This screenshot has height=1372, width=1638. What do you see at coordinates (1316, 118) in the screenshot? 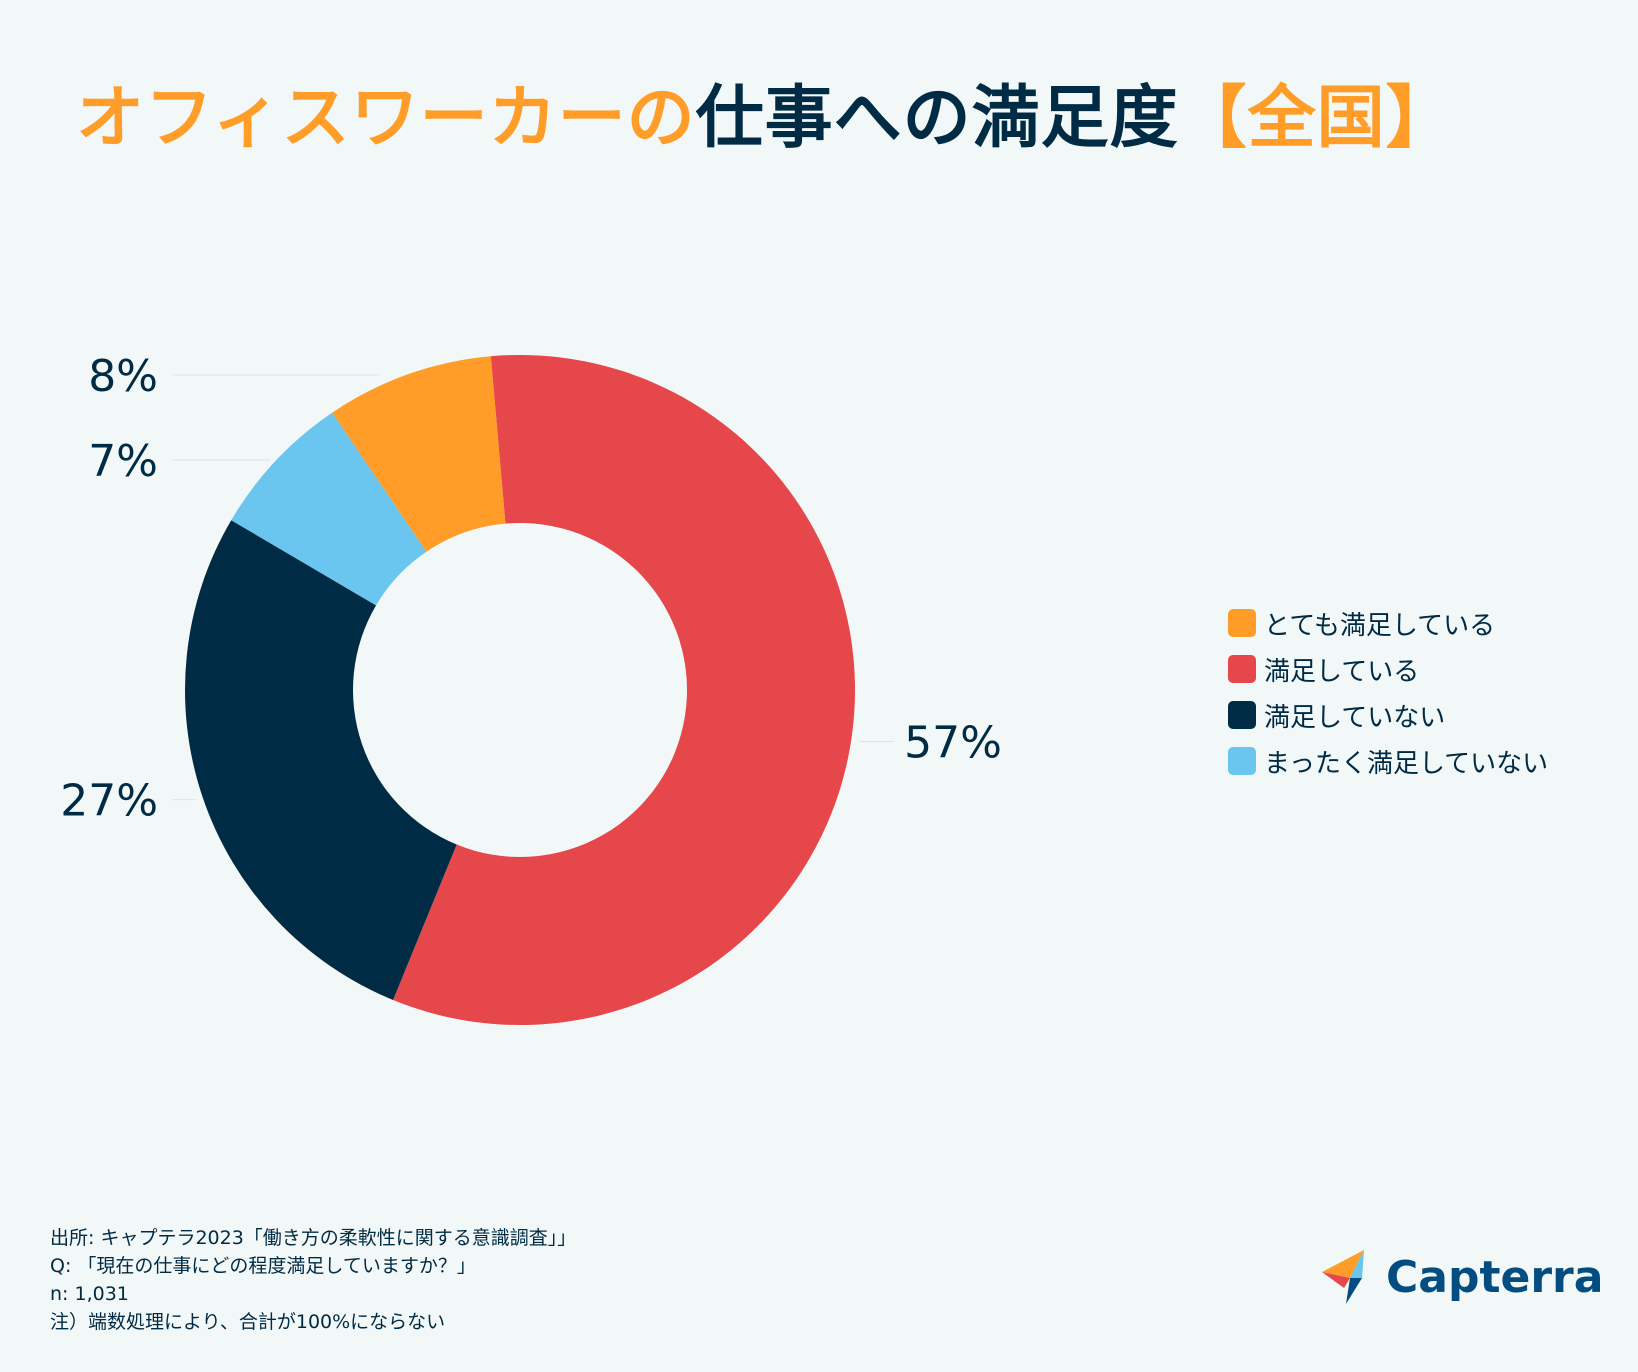
I see `title-part-3: 【全国】` at bounding box center [1316, 118].